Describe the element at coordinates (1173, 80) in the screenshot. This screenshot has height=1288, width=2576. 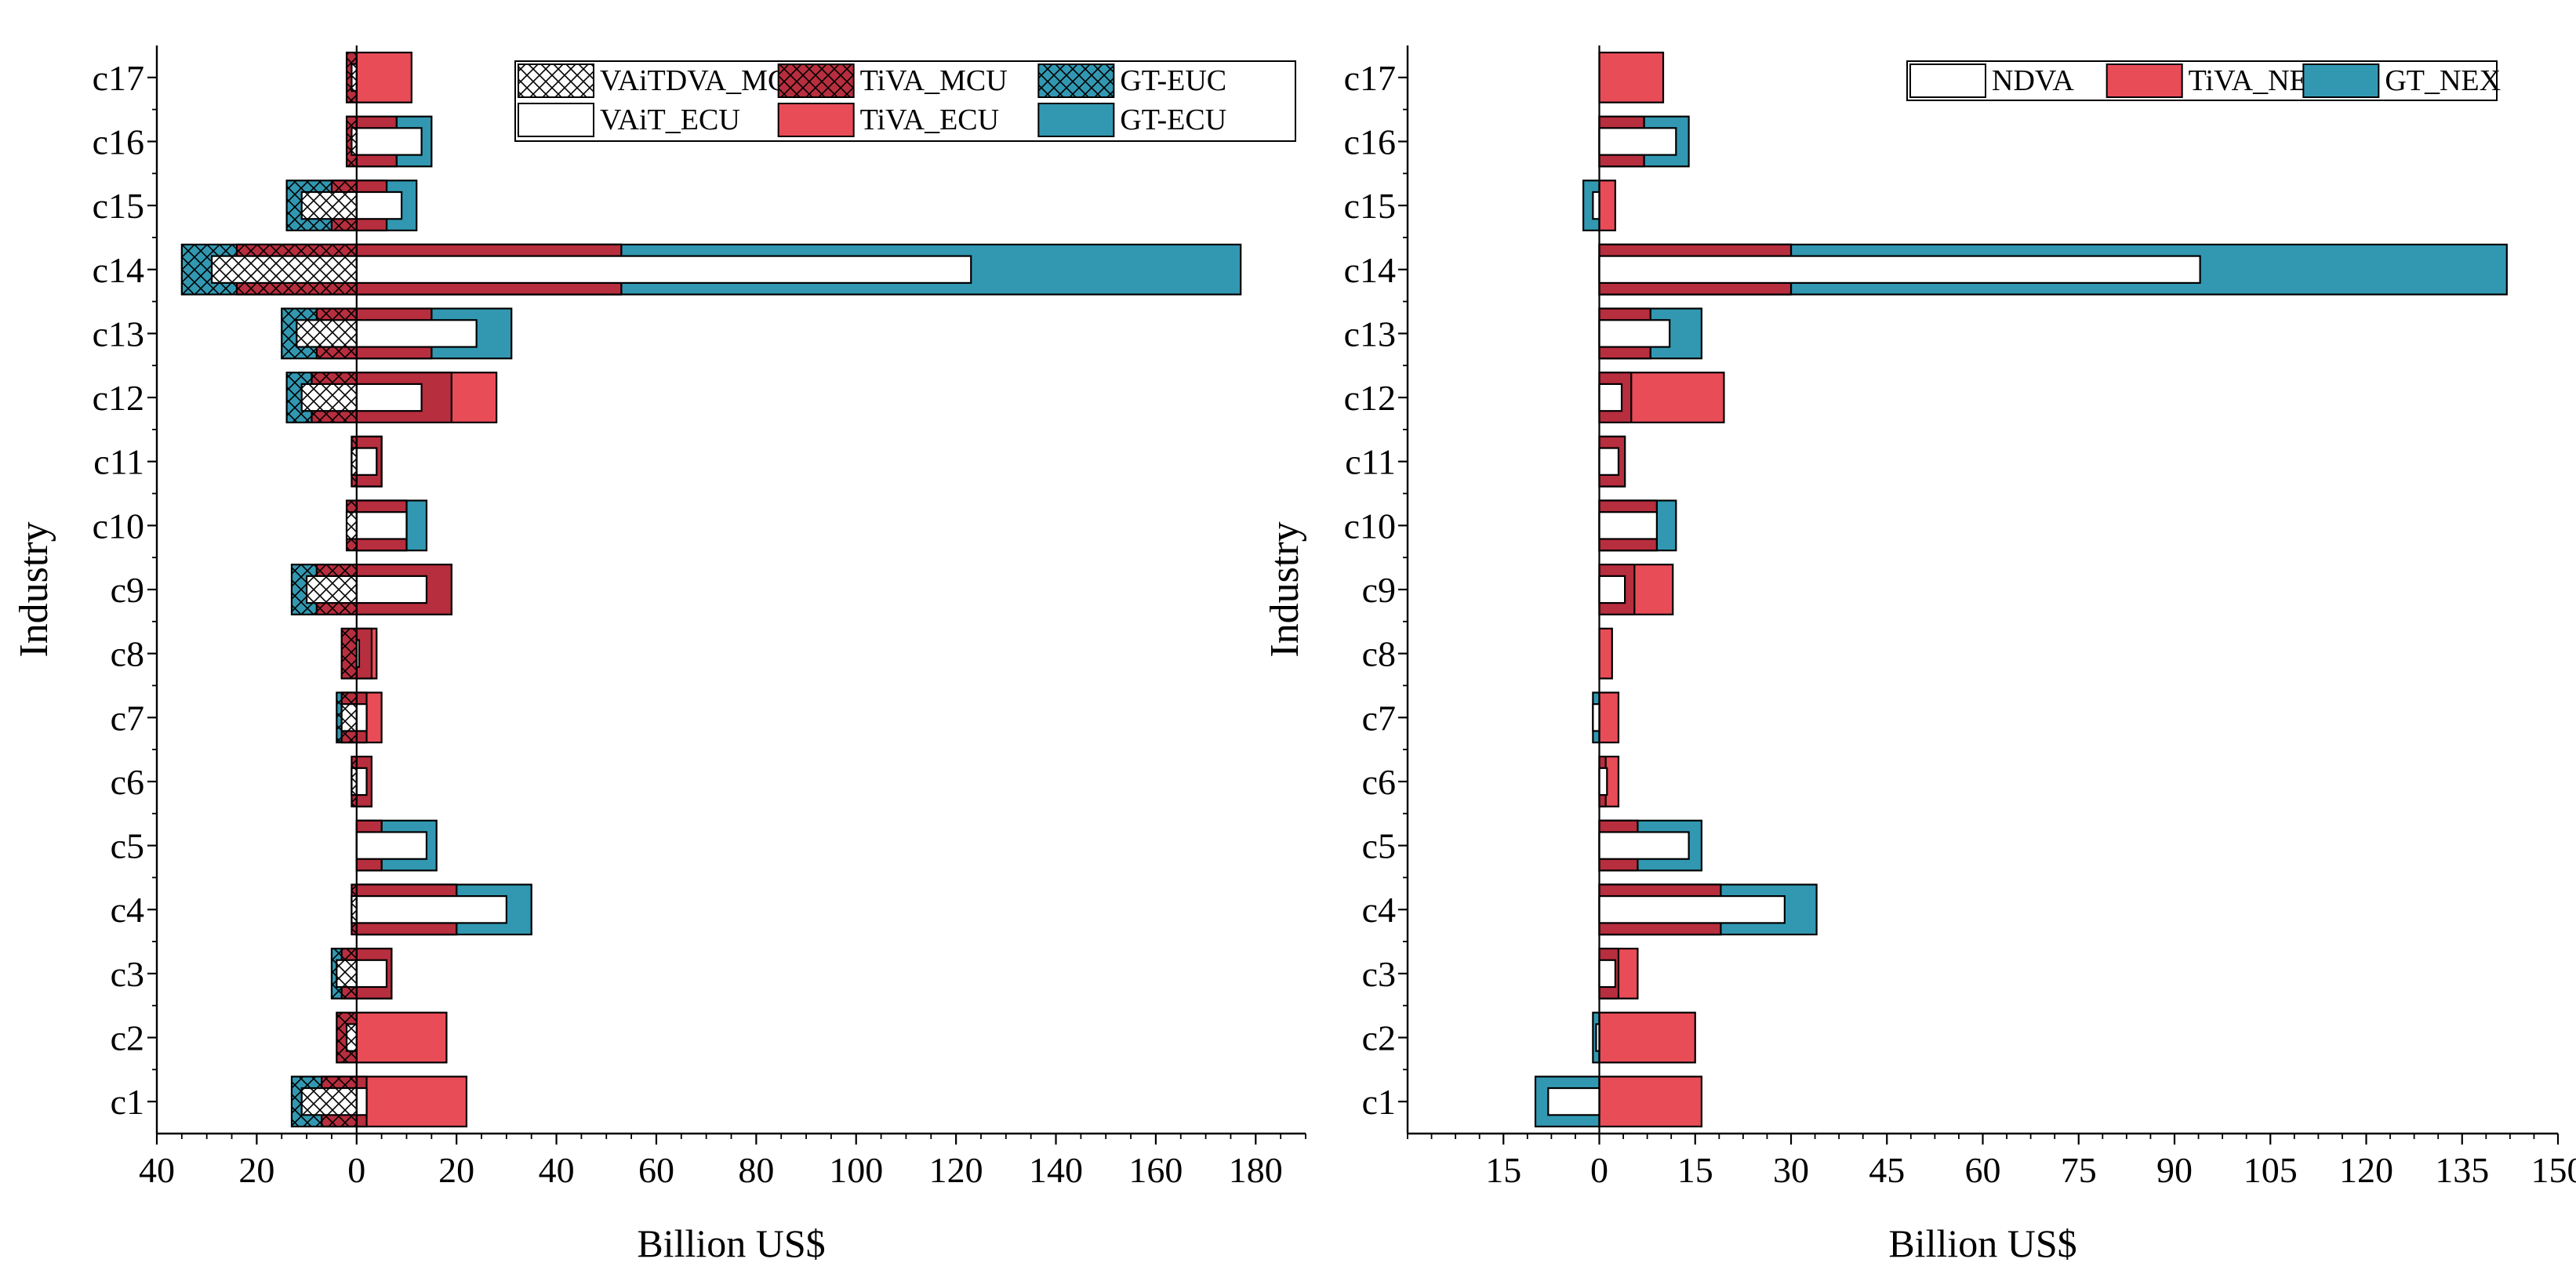
I see `legend-label: GT-EUC` at that location.